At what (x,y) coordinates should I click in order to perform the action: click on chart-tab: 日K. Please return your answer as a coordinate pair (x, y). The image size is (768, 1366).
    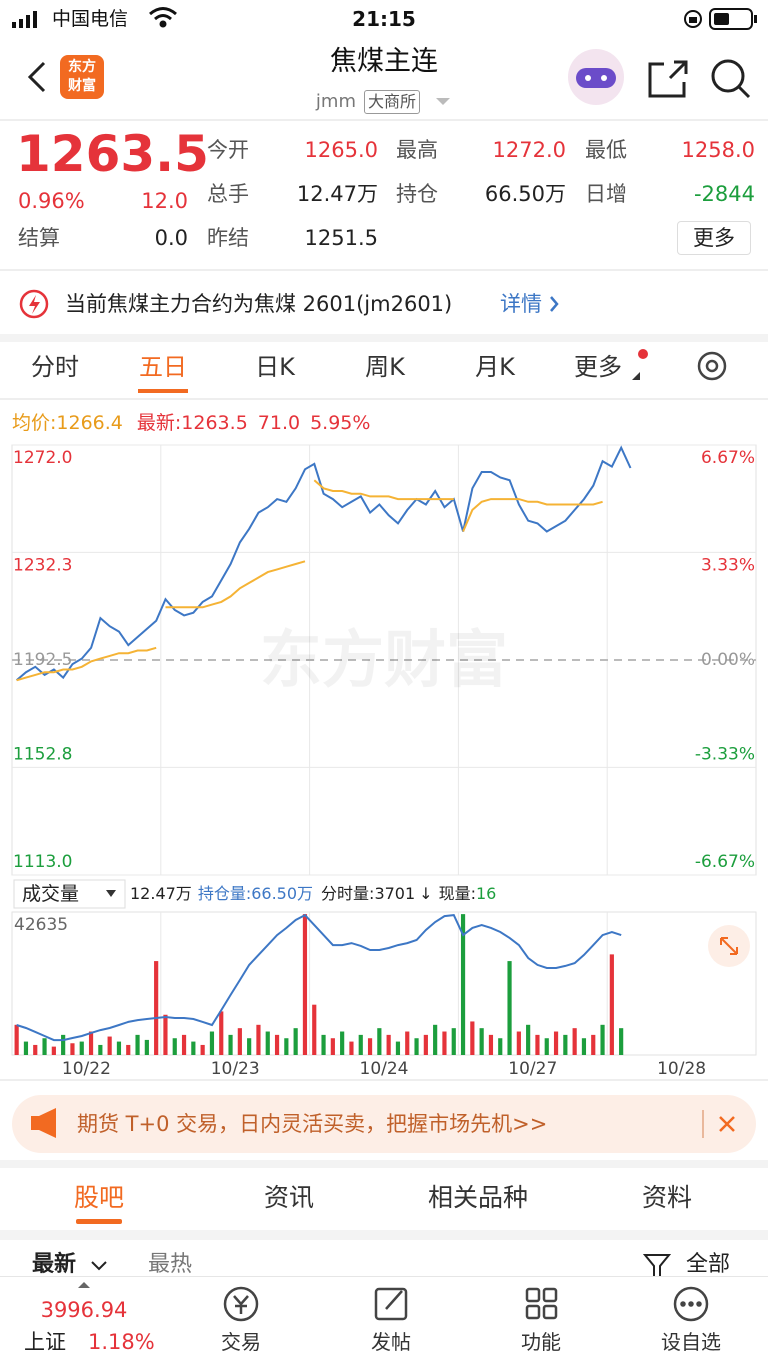
    Looking at the image, I should click on (275, 367).